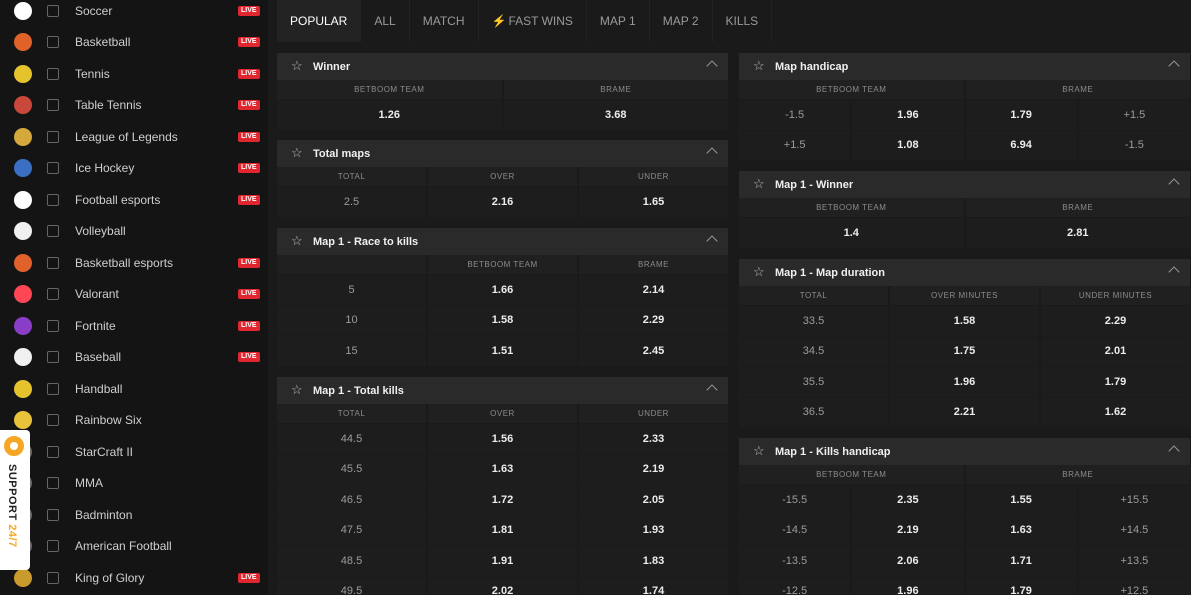  I want to click on odds-button: 1.75, so click(965, 351).